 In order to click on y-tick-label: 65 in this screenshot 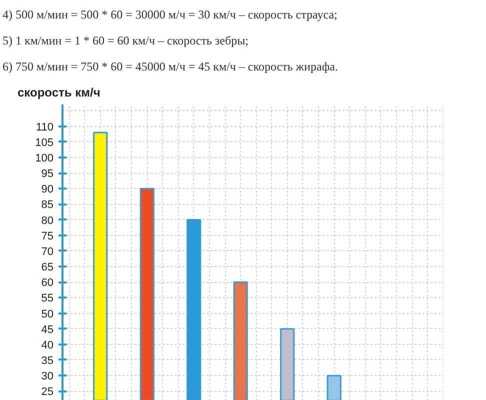, I will do `click(47, 268)`.